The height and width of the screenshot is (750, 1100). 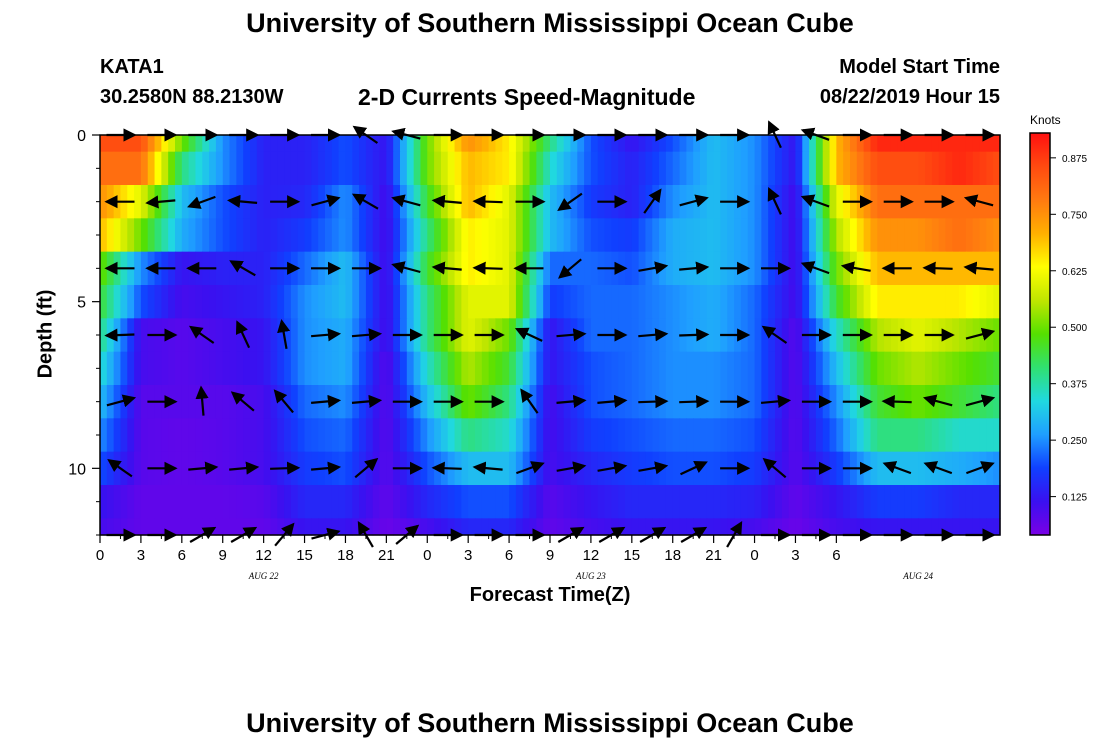 I want to click on x-tick-label: 6, so click(x=182, y=555).